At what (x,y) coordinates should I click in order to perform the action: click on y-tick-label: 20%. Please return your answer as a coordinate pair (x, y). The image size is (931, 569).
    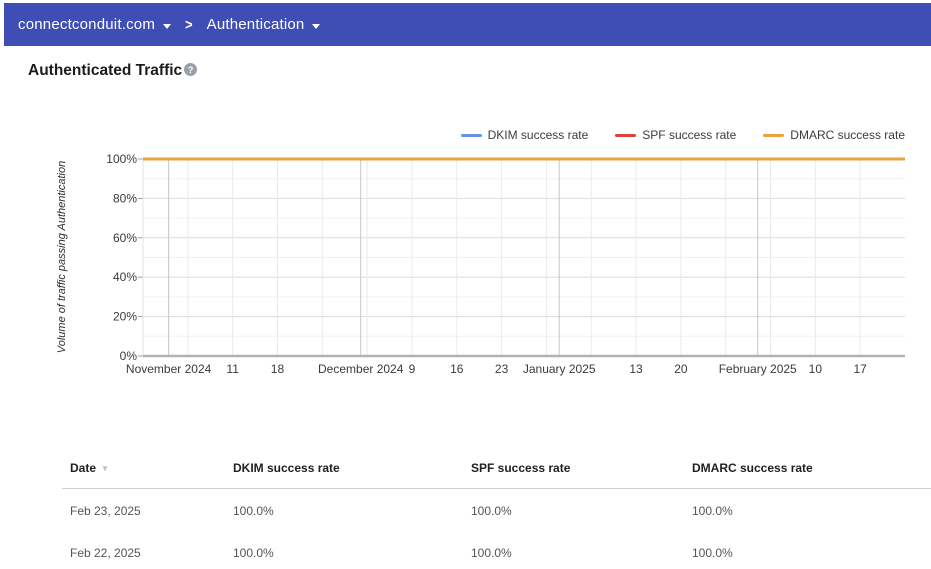
    Looking at the image, I should click on (125, 317).